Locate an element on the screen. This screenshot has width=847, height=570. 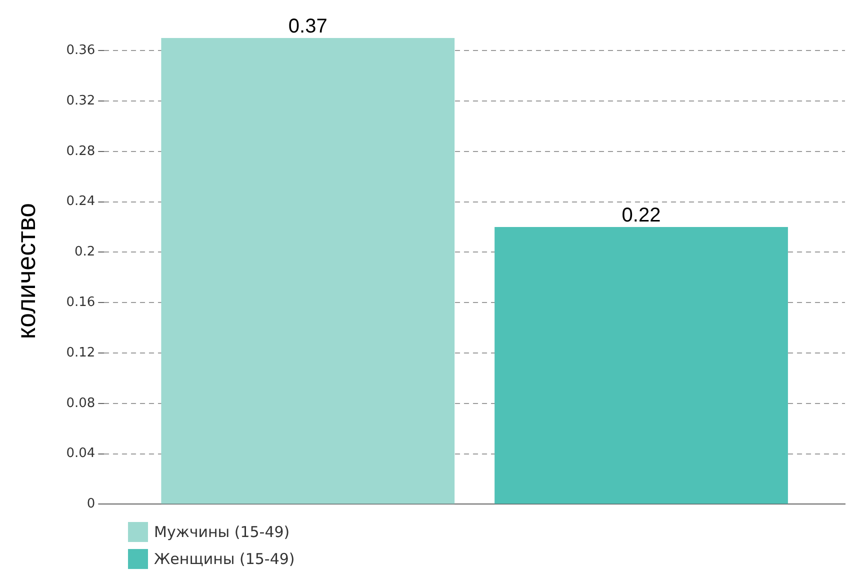
y-tick-label: 0.12 is located at coordinates (81, 352).